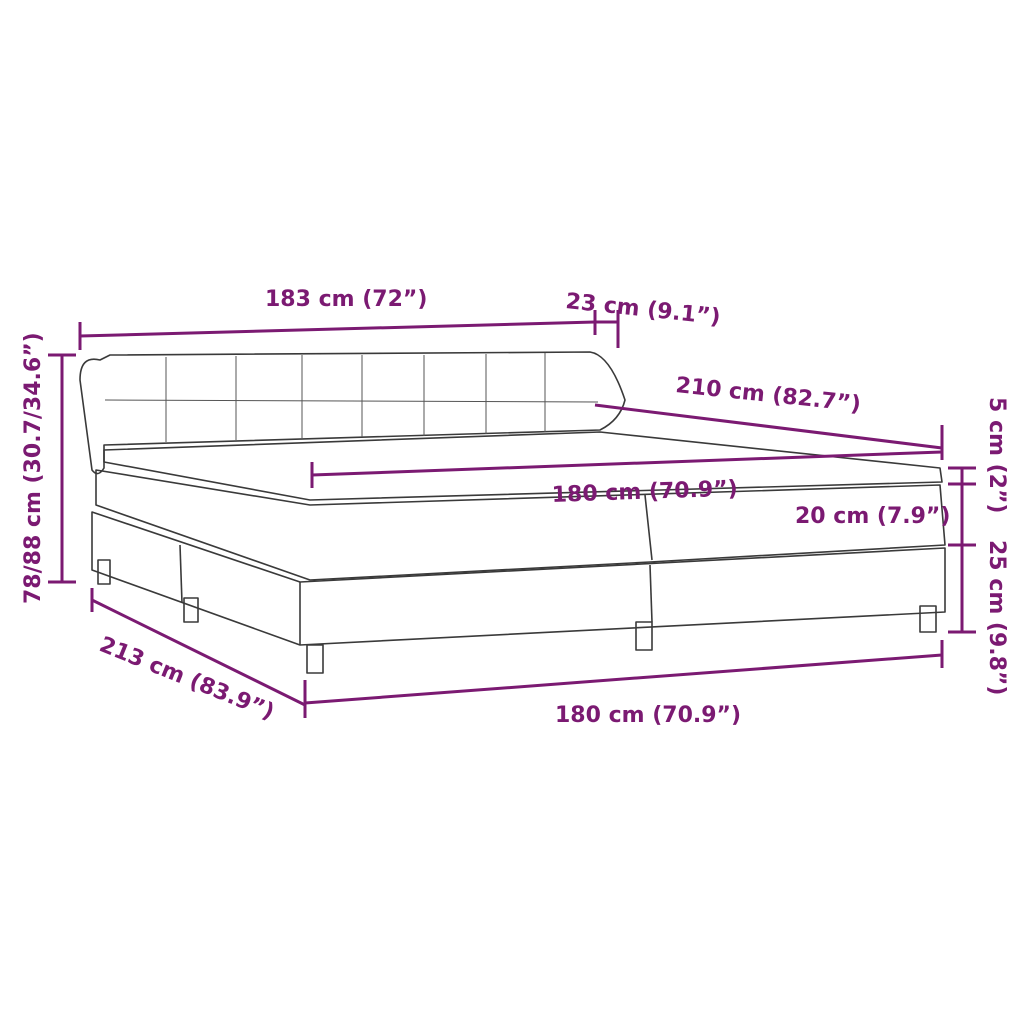 This screenshot has height=1024, width=1024. Describe the element at coordinates (648, 715) in the screenshot. I see `base-width-label: 180 cm (70.9”)` at that location.